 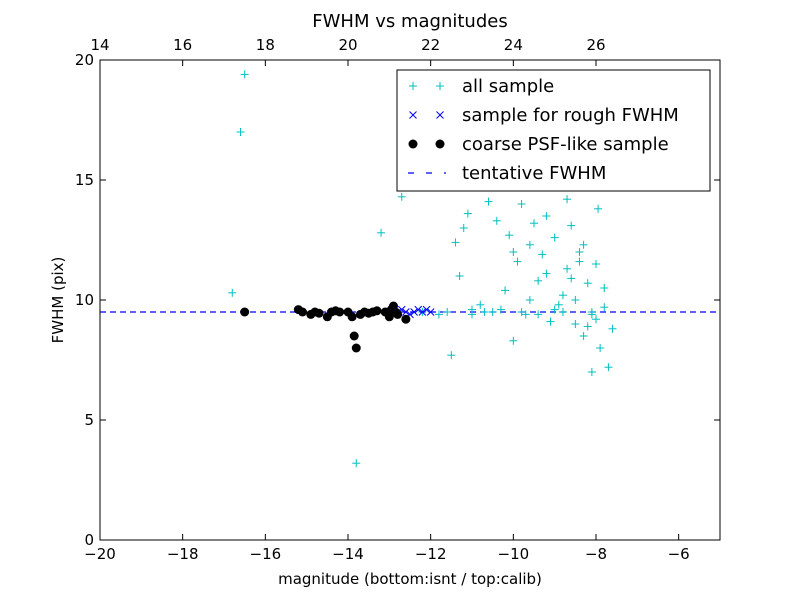 What do you see at coordinates (534, 173) in the screenshot?
I see `legend-label-tentative-fwhm: tentative FWHM` at bounding box center [534, 173].